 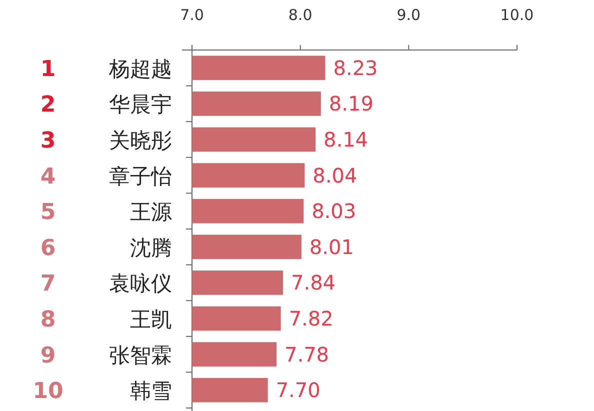 I want to click on text: 5, so click(x=48, y=213).